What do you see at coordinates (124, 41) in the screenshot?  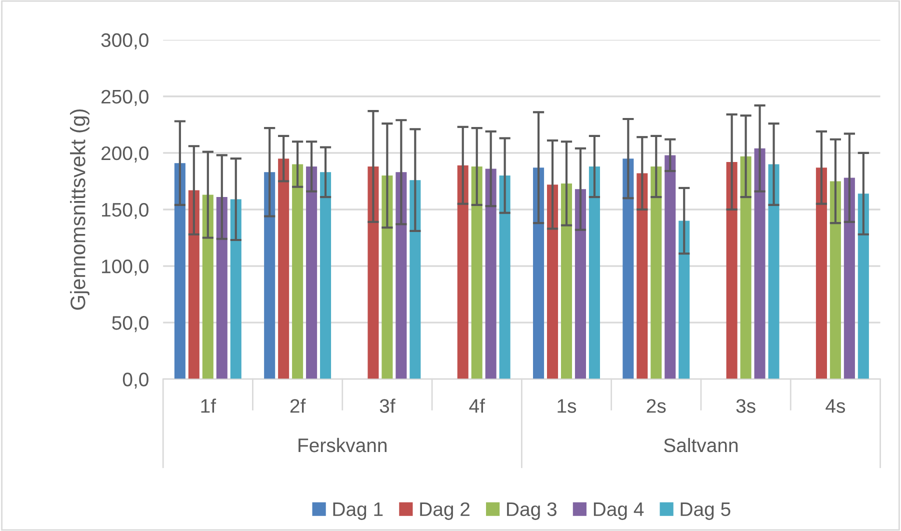 I see `y-tick-label: 300,0` at bounding box center [124, 41].